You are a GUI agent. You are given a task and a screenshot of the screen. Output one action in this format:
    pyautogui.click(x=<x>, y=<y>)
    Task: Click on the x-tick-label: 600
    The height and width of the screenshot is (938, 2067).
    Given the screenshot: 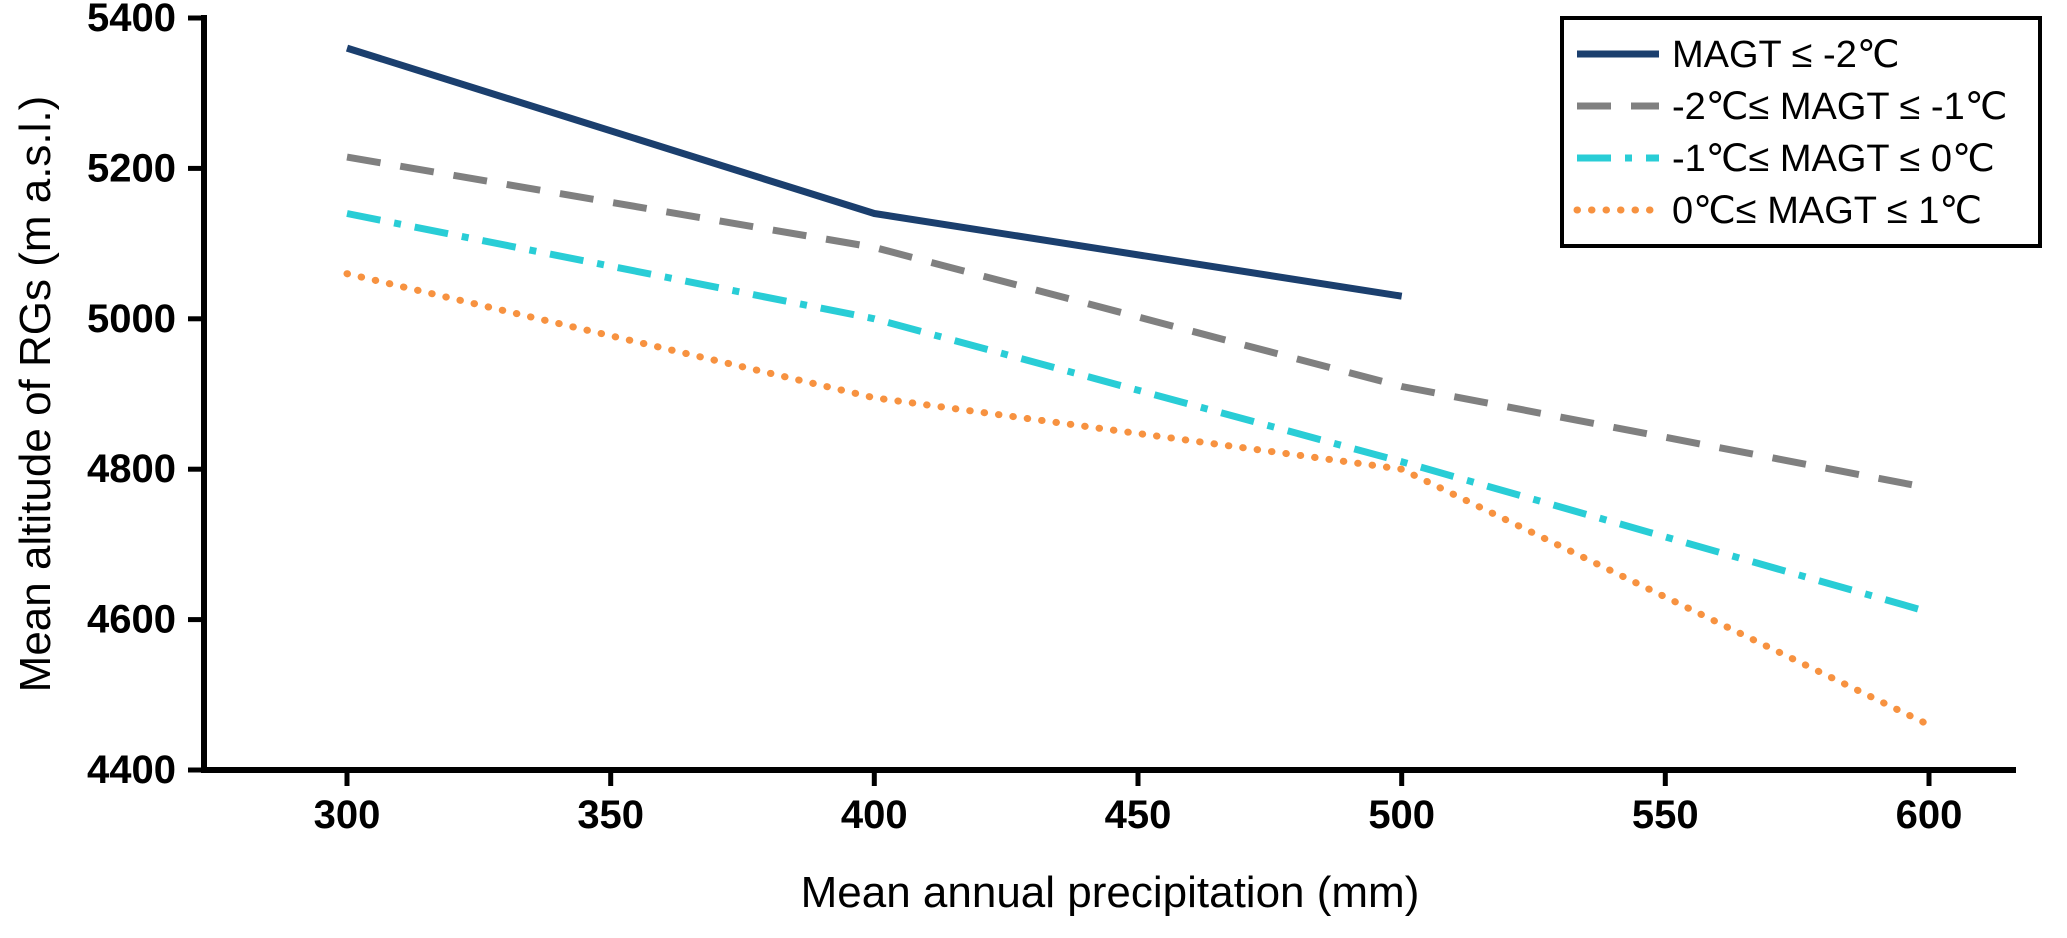 What is the action you would take?
    pyautogui.click(x=1929, y=815)
    